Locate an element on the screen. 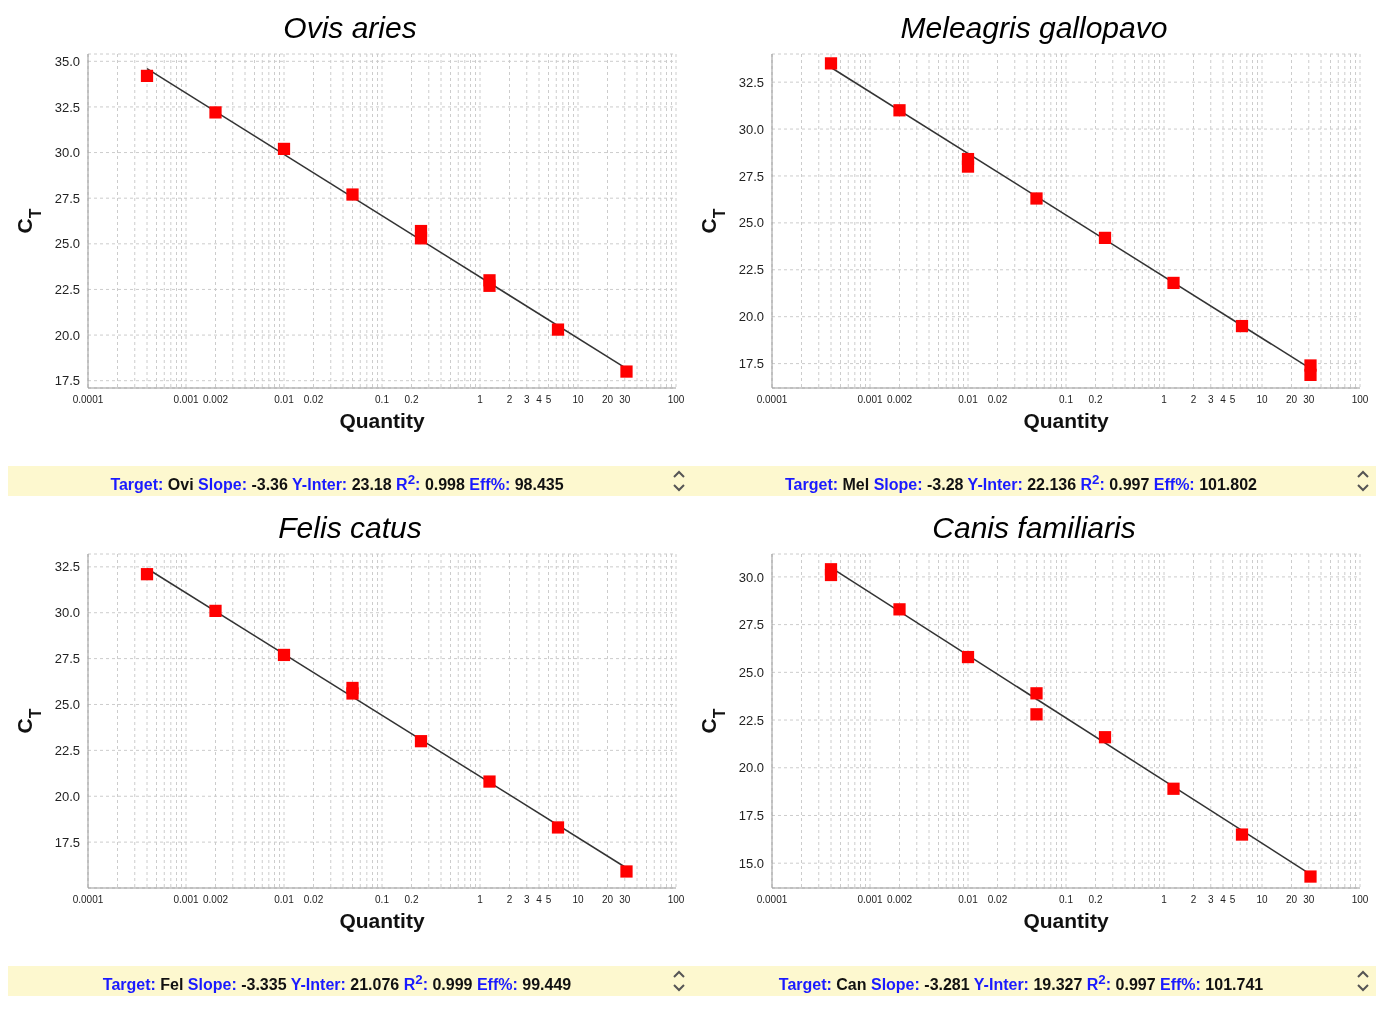  text: Target: Can Slope: -3.281 Y-Inter: 19.327 R$^{2}$: 0.997 Eff%: 101.741 is located at coordinates (1021, 982).